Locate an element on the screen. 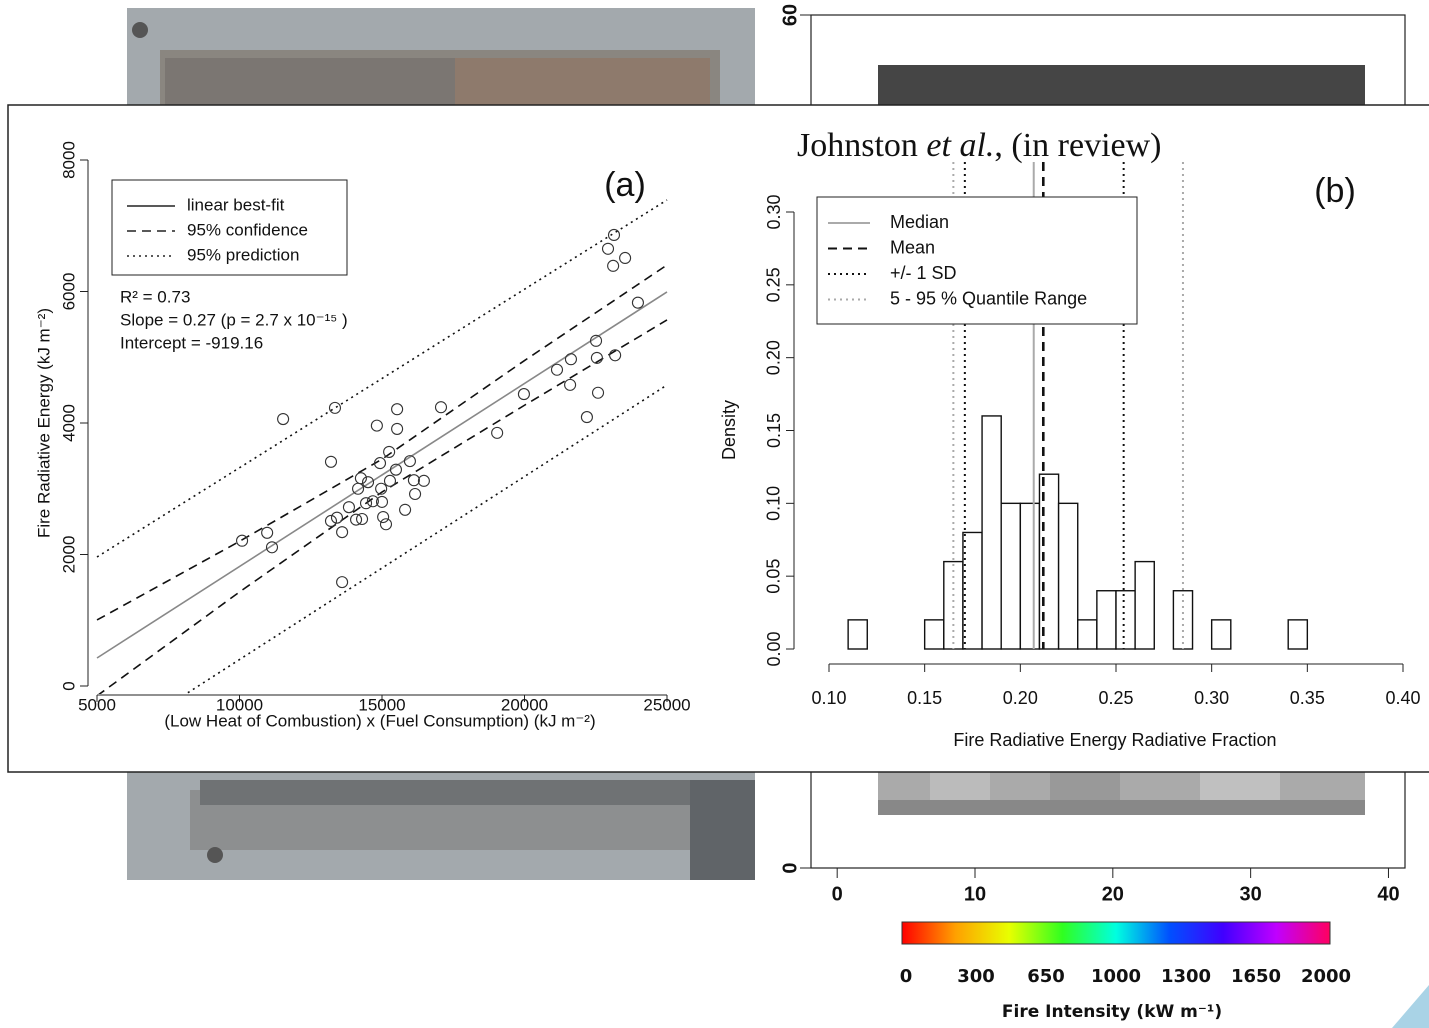 The image size is (1429, 1028). legend-label: 95% confidence is located at coordinates (247, 229).